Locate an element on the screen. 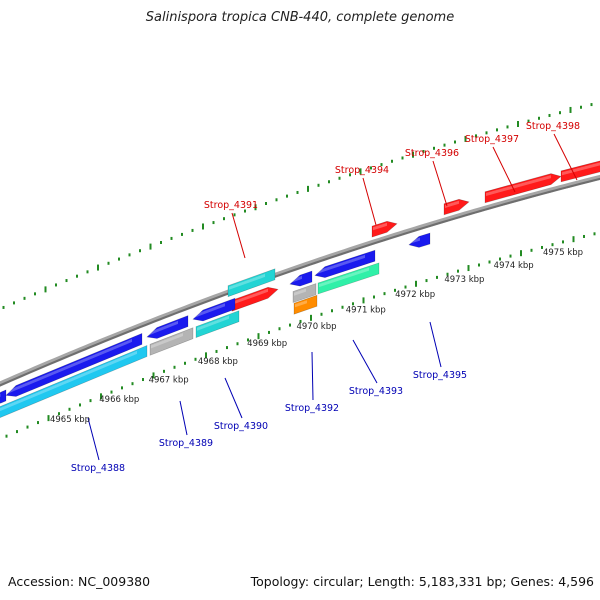 The image size is (600, 600). gene-arrow-4392-shine is located at coordinates (296, 279).